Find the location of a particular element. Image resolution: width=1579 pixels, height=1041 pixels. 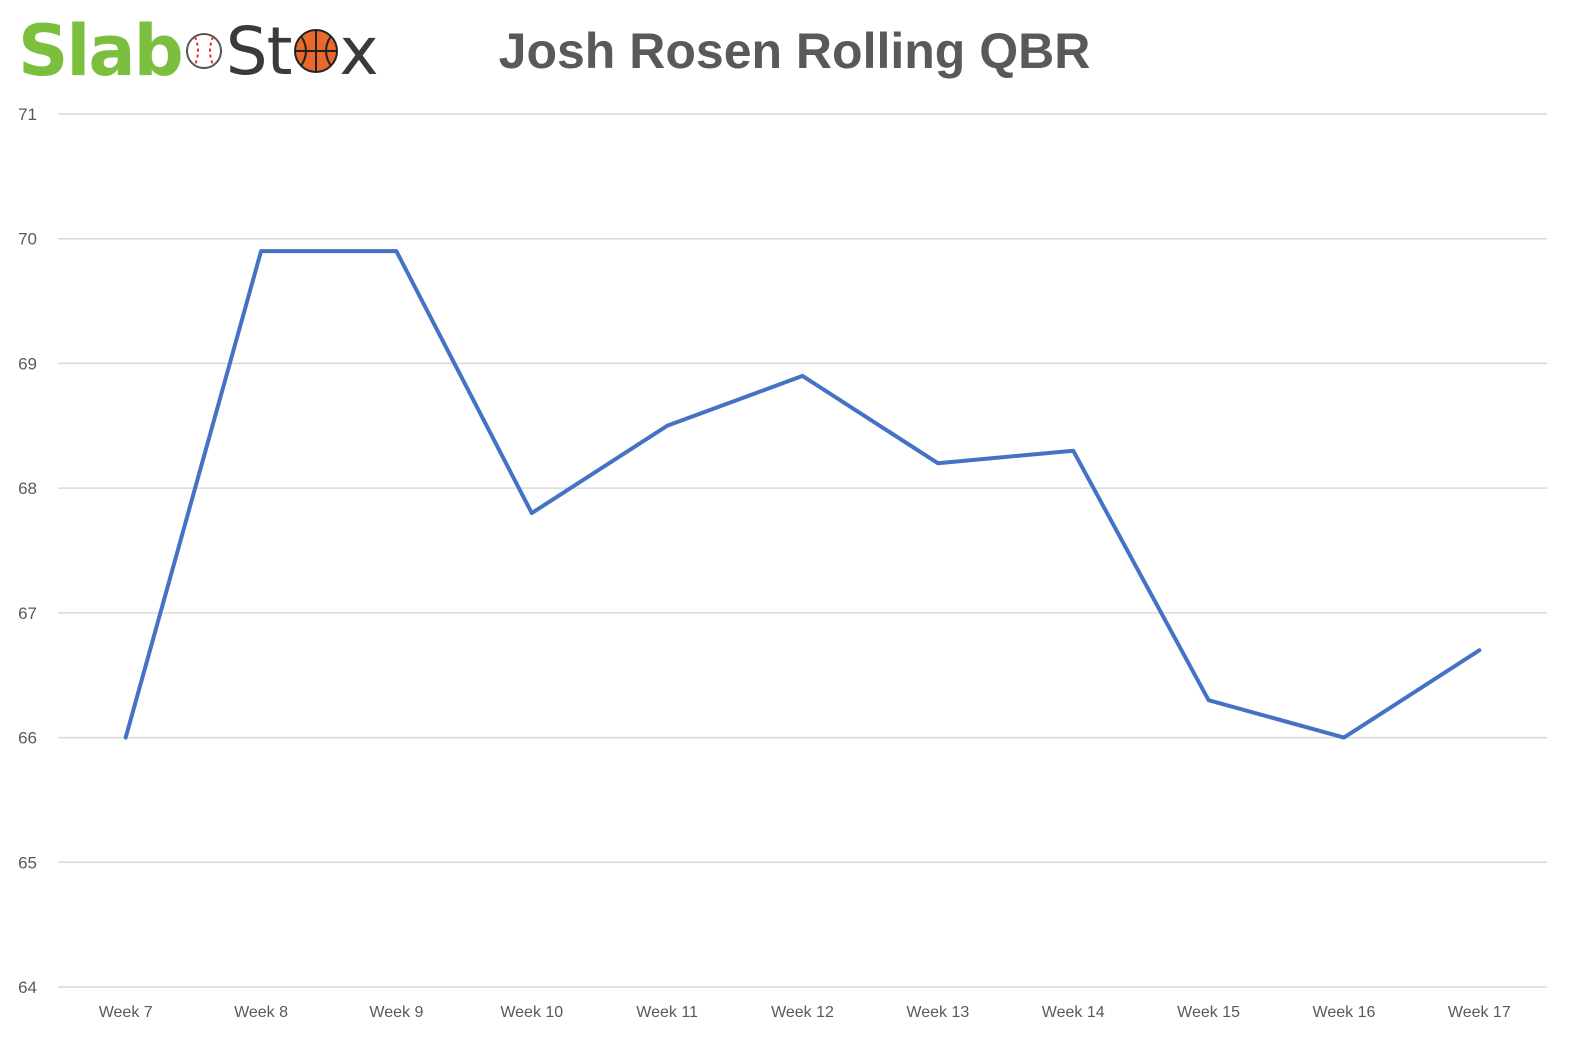

slabstox-logo: Slab St x is located at coordinates (198, 51).